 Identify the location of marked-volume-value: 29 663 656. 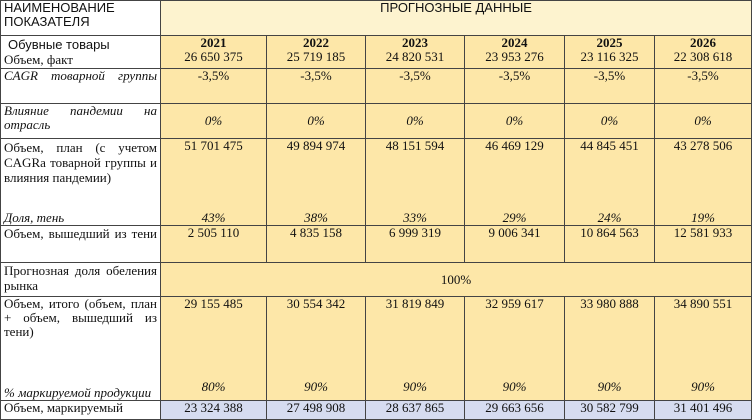
(514, 407).